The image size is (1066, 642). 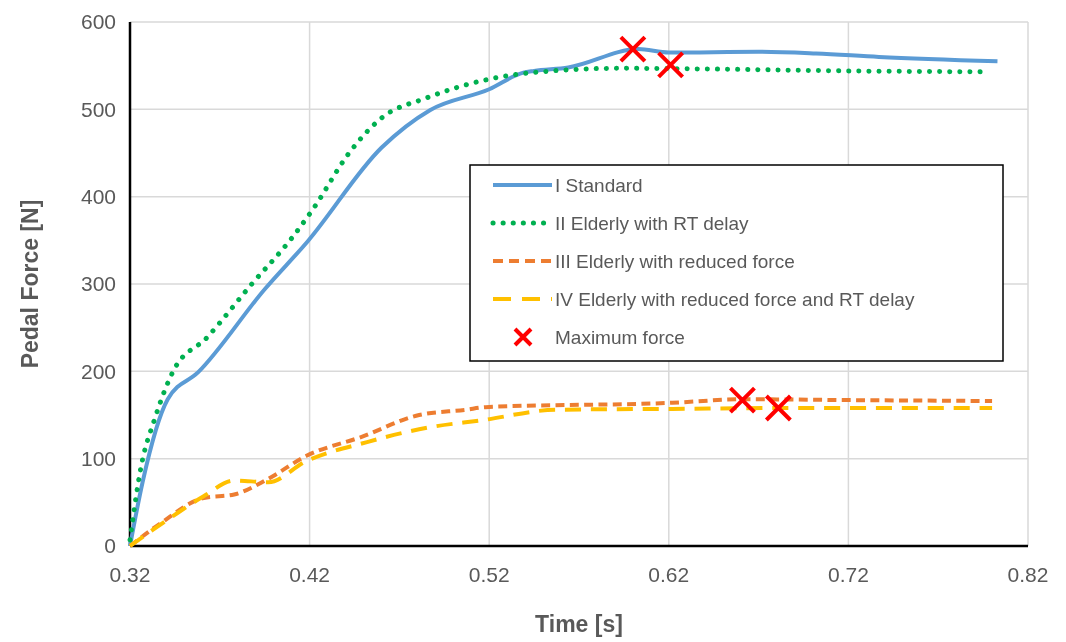 I want to click on x-tick-label: 0.42, so click(x=310, y=574).